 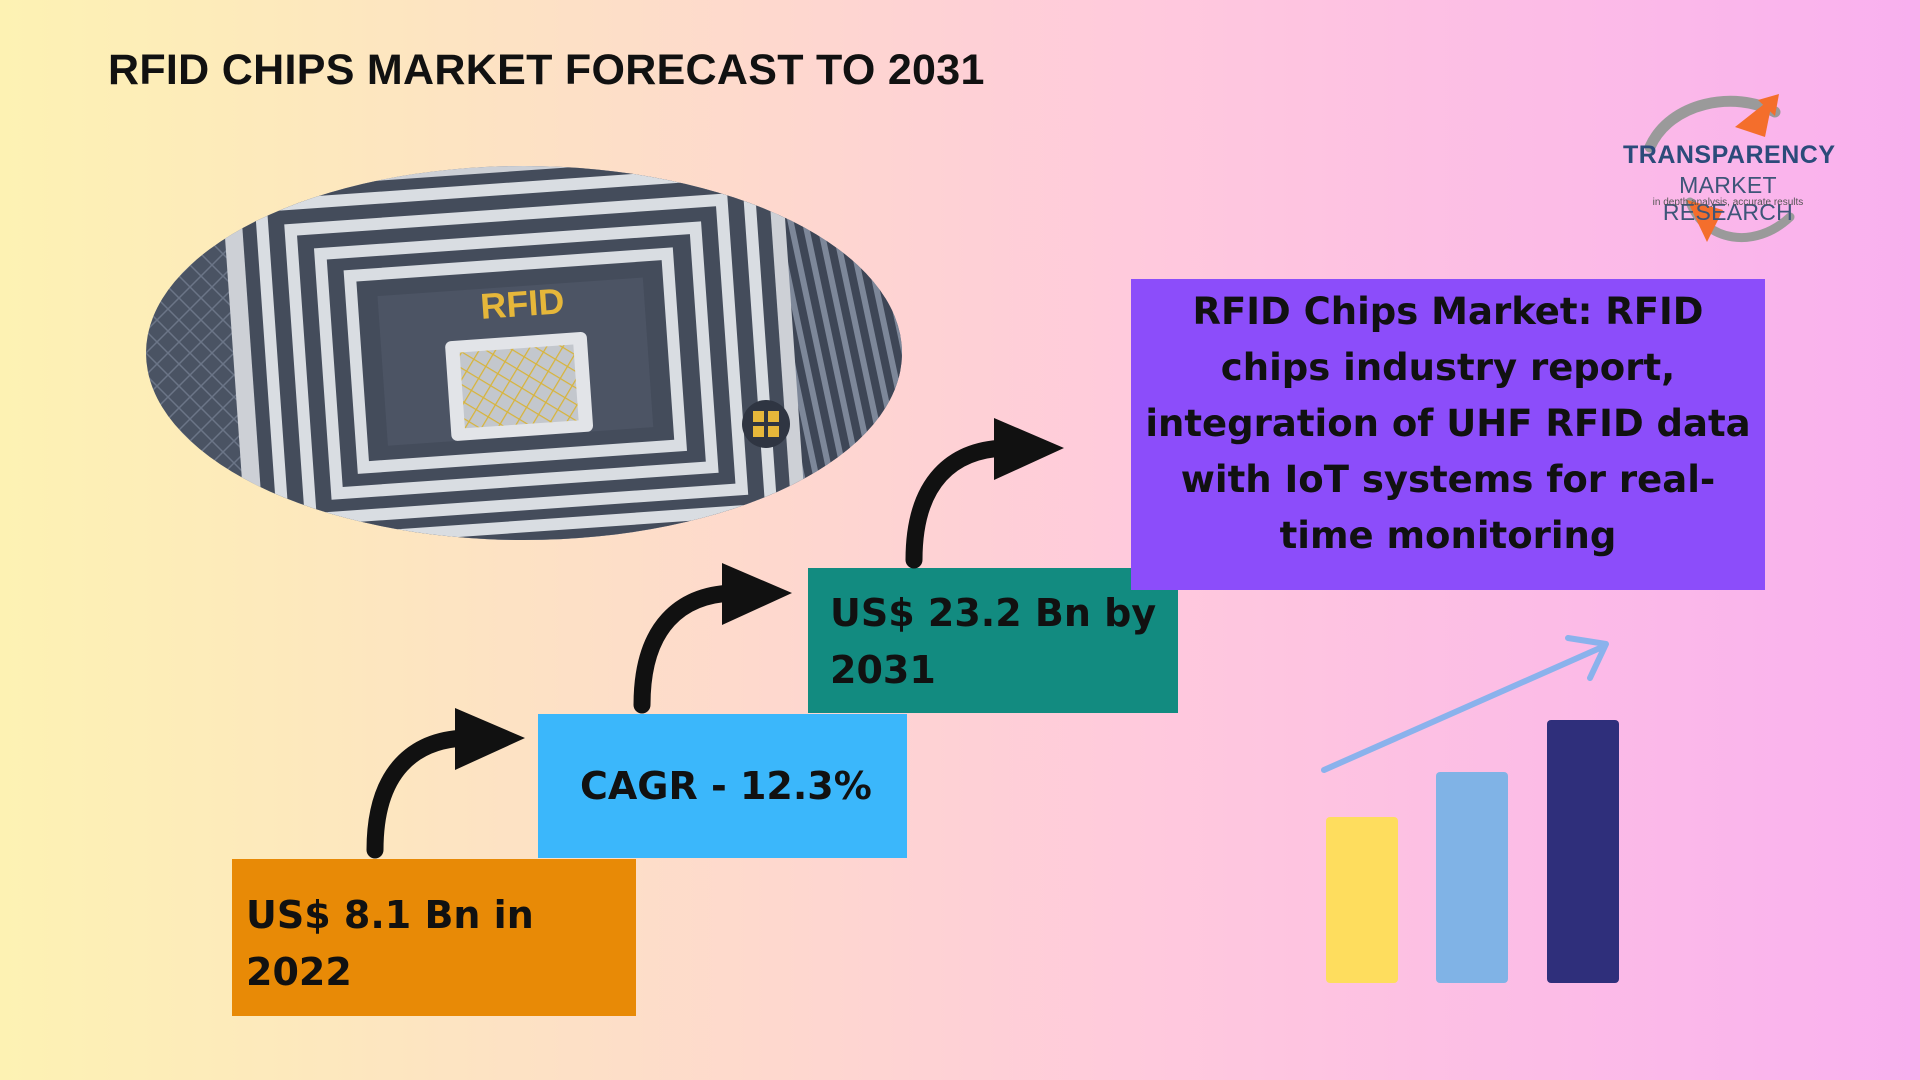 What do you see at coordinates (1470, 809) in the screenshot?
I see `bar-chart-growth-icon` at bounding box center [1470, 809].